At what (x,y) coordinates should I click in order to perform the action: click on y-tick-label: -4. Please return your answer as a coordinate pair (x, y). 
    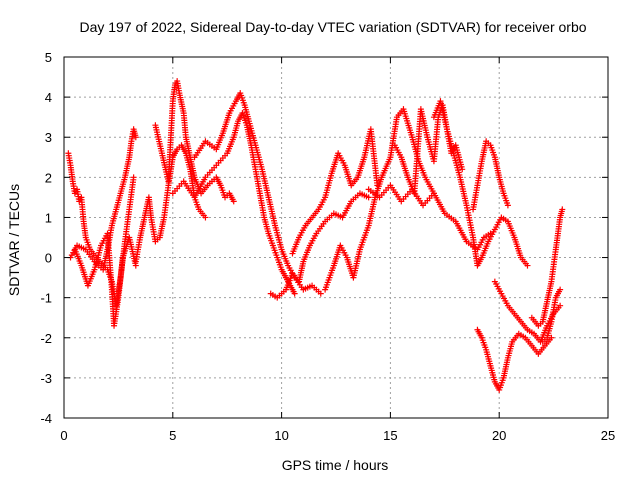
    Looking at the image, I should click on (46, 418).